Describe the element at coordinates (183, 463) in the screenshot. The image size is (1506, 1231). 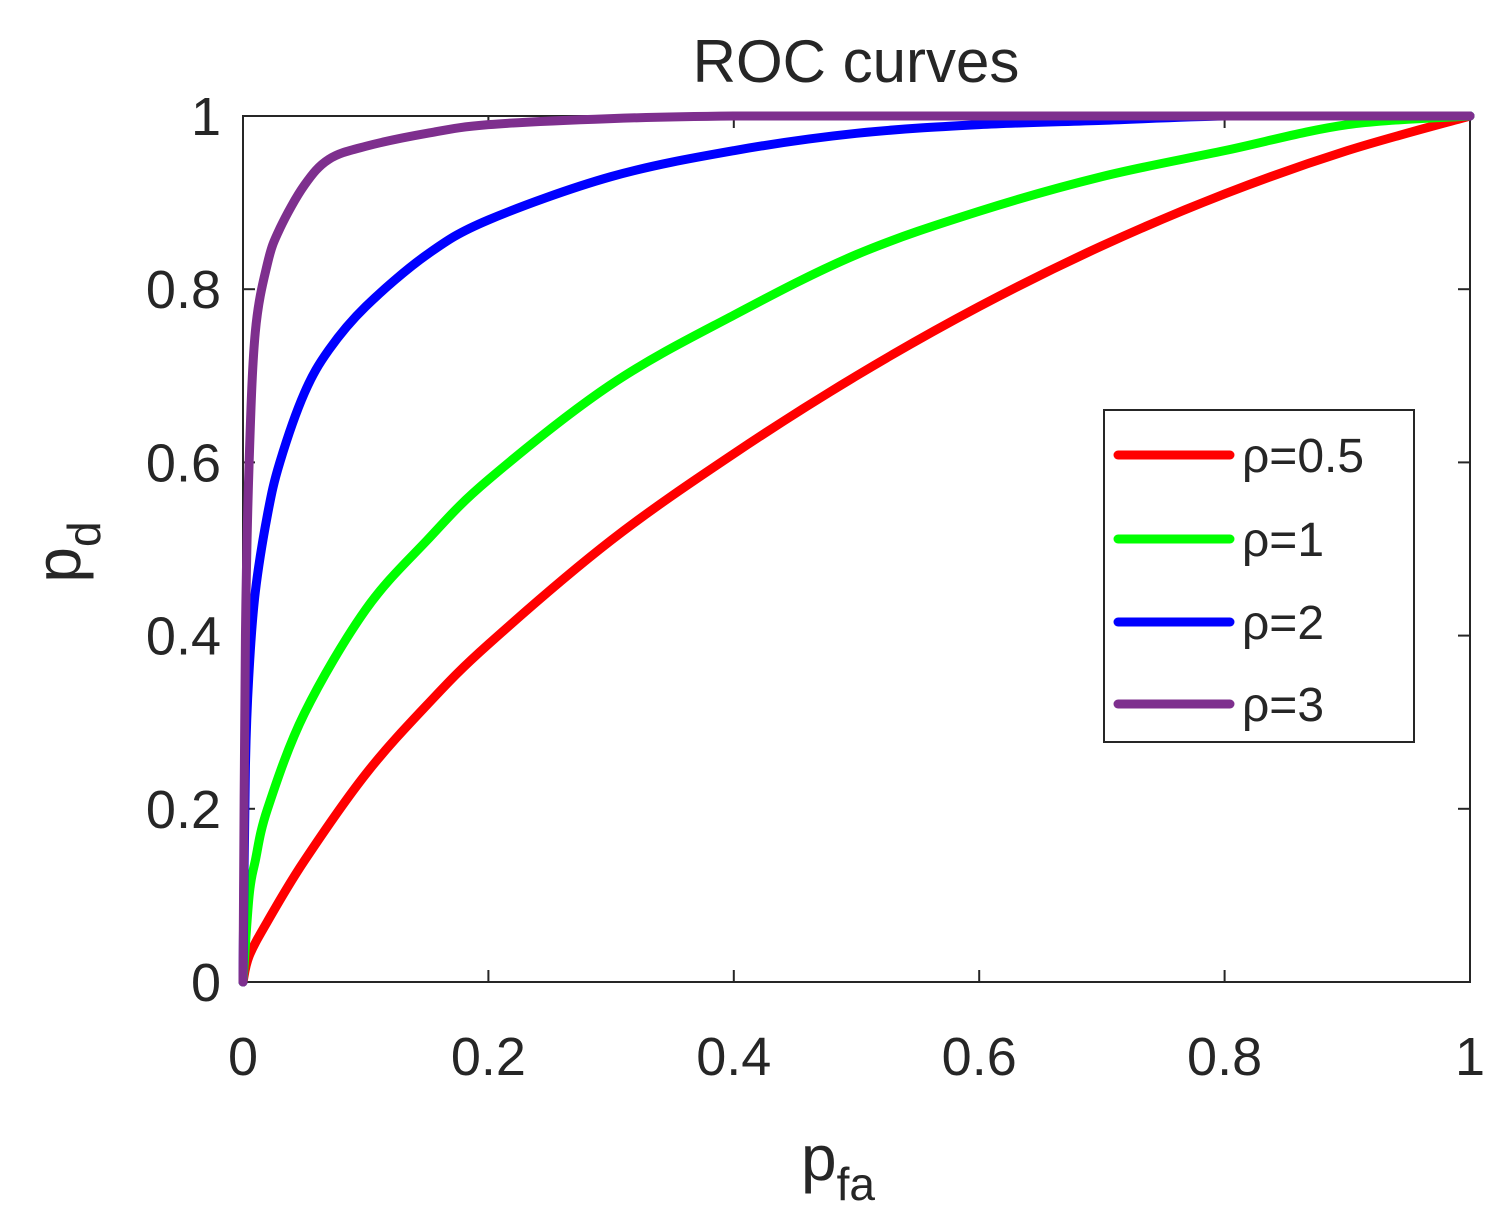
I see `y-tick-label: 0.6` at that location.